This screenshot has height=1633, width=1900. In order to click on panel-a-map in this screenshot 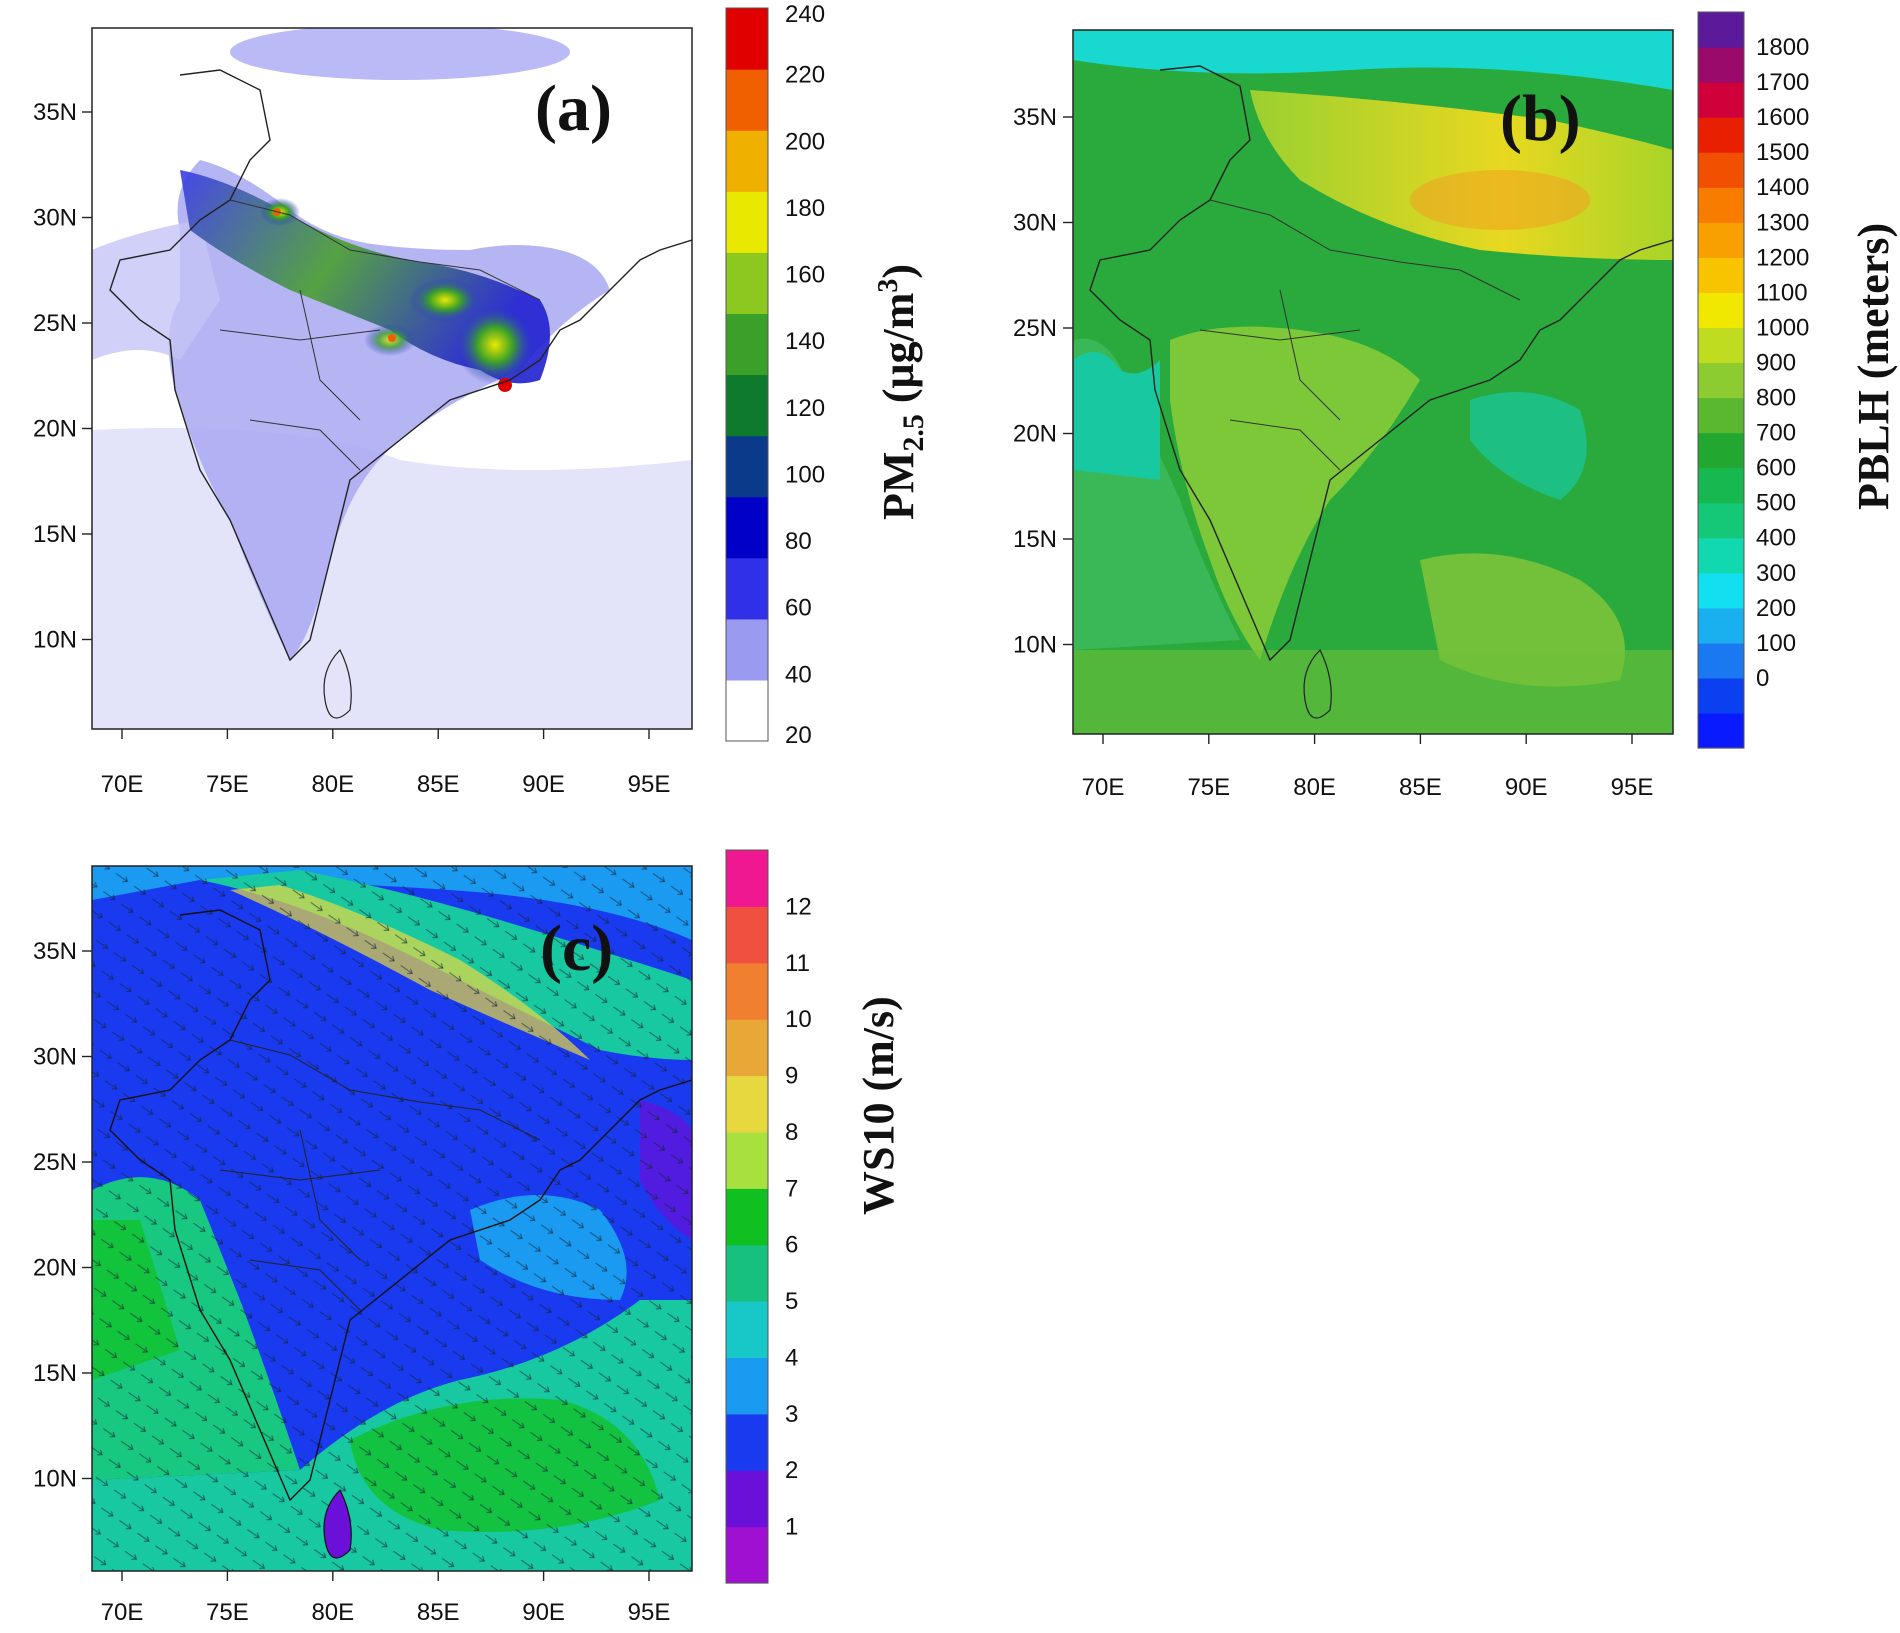, I will do `click(392, 378)`.